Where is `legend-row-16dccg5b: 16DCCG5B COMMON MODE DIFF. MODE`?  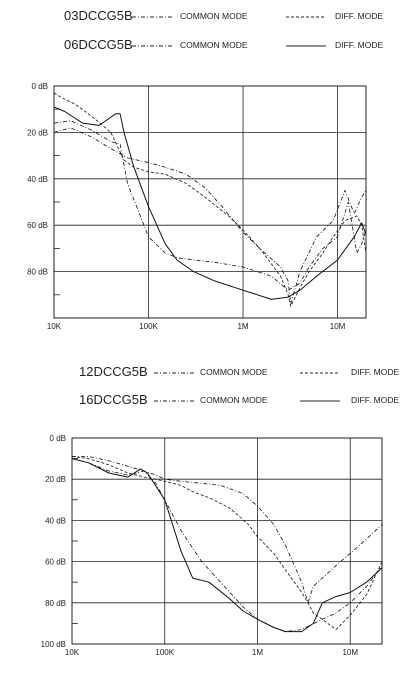 legend-row-16dccg5b: 16DCCG5B COMMON MODE DIFF. MODE is located at coordinates (208, 401).